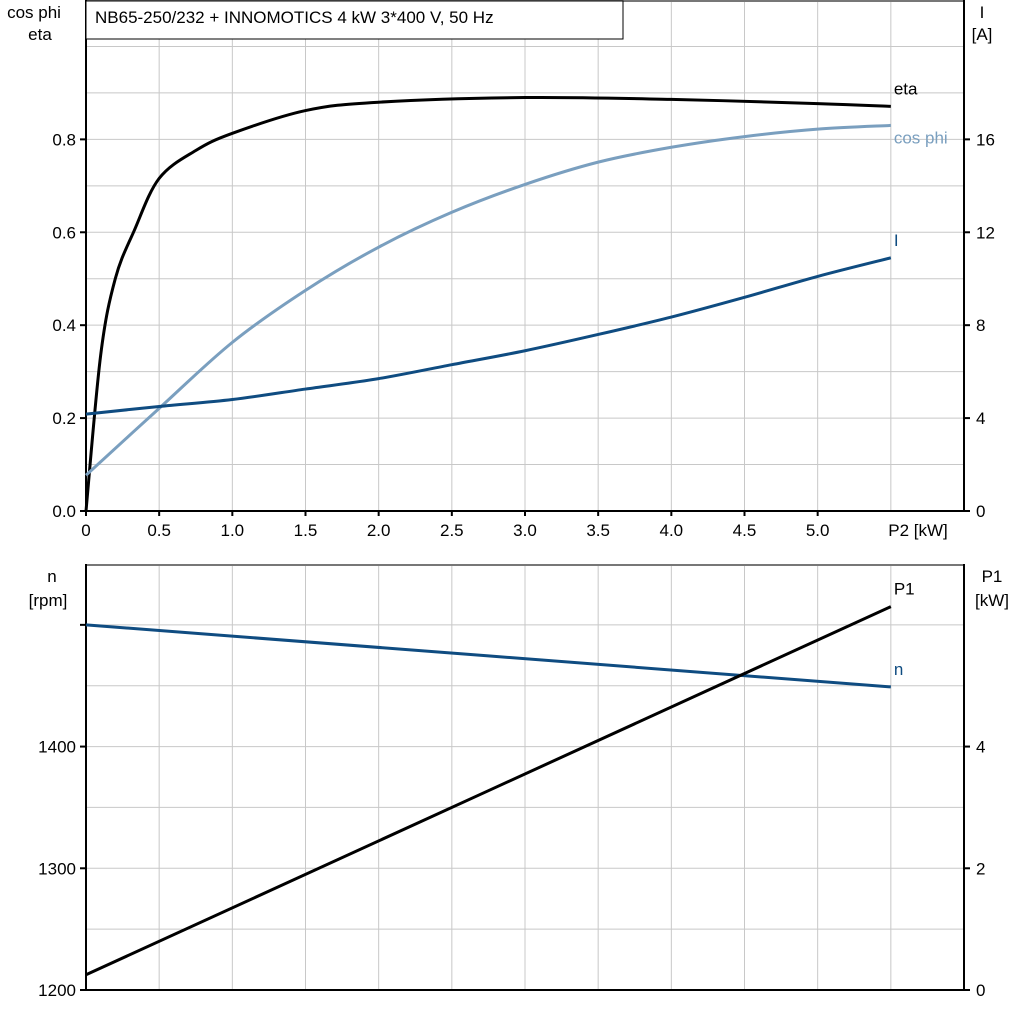 The image size is (1024, 1024). Describe the element at coordinates (57, 868) in the screenshot. I see `left-tick-label: 1300` at that location.